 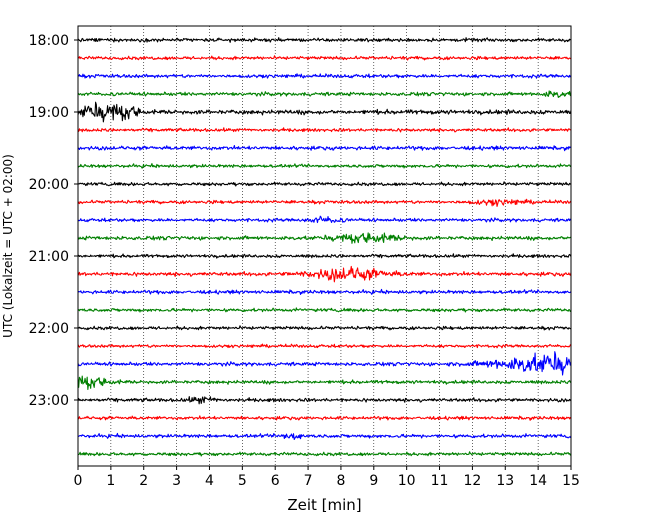 What do you see at coordinates (308, 481) in the screenshot?
I see `x-tick-label: 7` at bounding box center [308, 481].